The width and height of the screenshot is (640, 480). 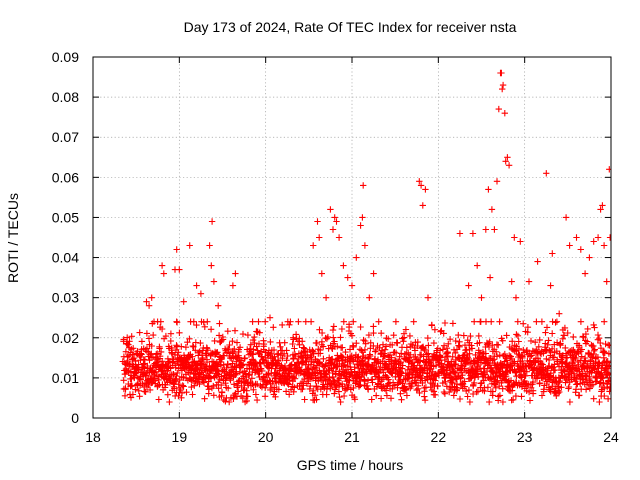 What do you see at coordinates (65, 298) in the screenshot?
I see `y-tick-label: 0.03` at bounding box center [65, 298].